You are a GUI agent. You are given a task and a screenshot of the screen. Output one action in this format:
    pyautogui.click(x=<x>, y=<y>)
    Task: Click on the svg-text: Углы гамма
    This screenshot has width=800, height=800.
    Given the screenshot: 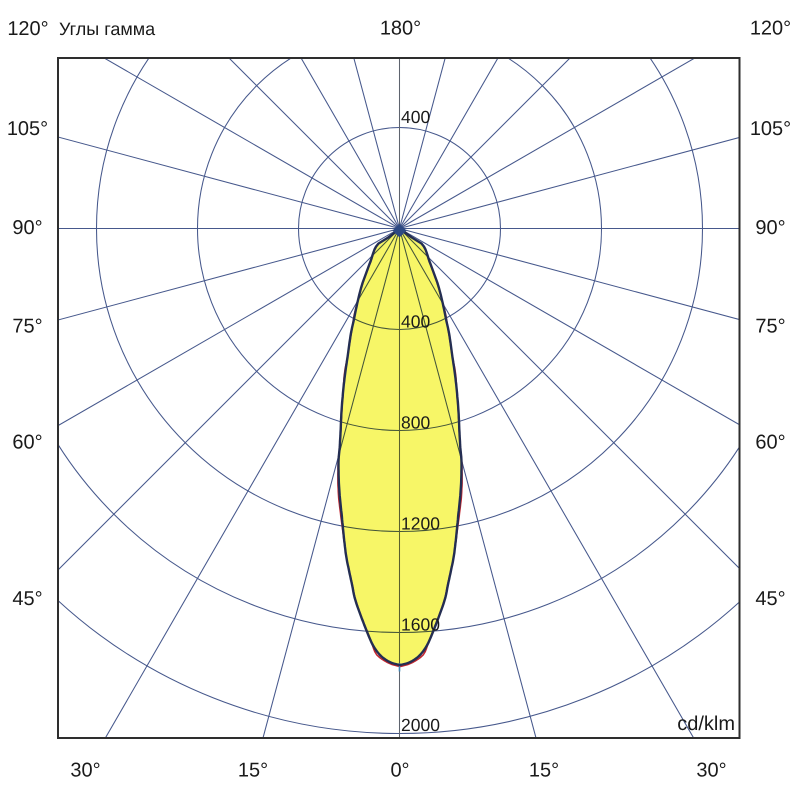 What is the action you would take?
    pyautogui.click(x=107, y=29)
    